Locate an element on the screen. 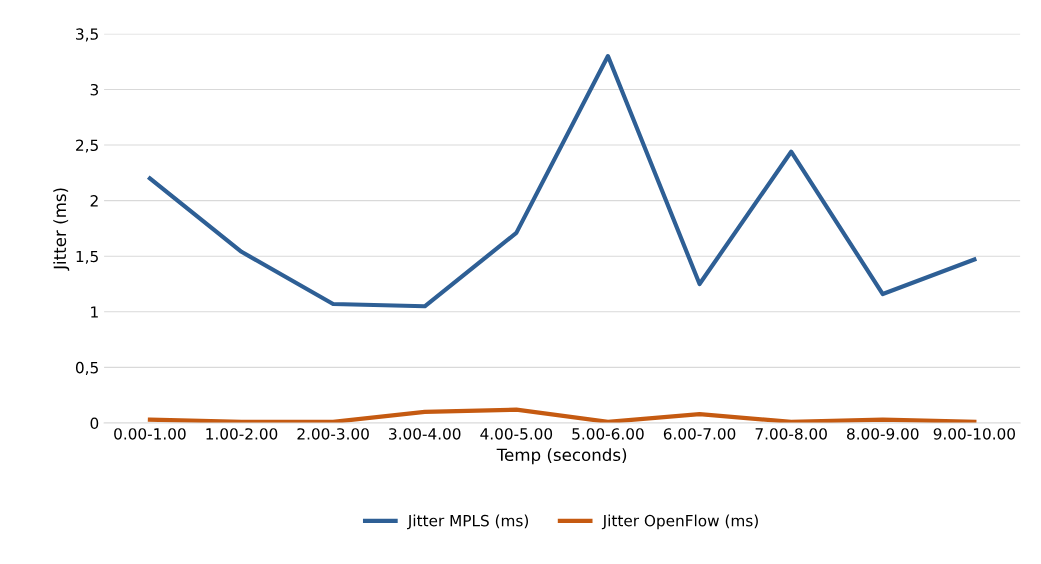 The width and height of the screenshot is (1041, 564). y-tick-label: 2 is located at coordinates (94, 201).